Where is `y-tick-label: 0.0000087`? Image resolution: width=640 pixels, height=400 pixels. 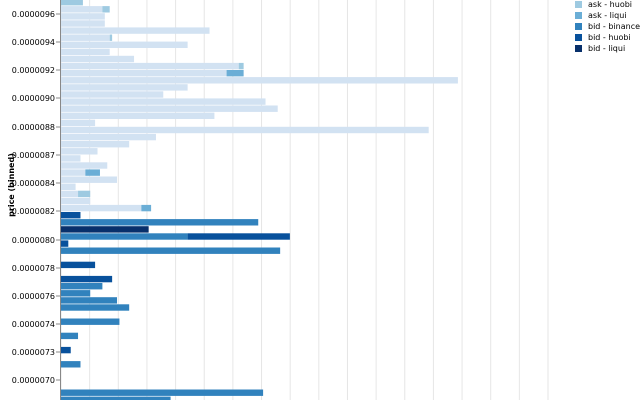
y-tick-label: 0.0000087 is located at coordinates (33, 155).